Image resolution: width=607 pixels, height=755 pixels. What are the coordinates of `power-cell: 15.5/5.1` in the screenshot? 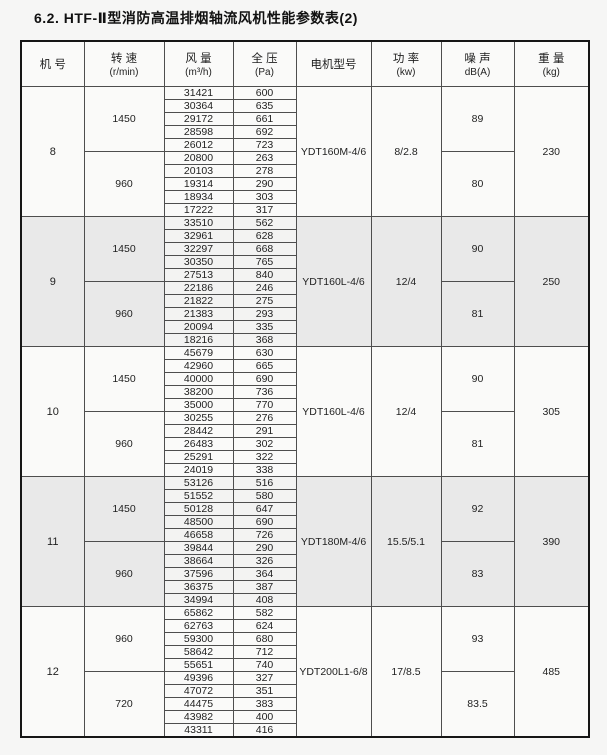 It's located at (406, 541).